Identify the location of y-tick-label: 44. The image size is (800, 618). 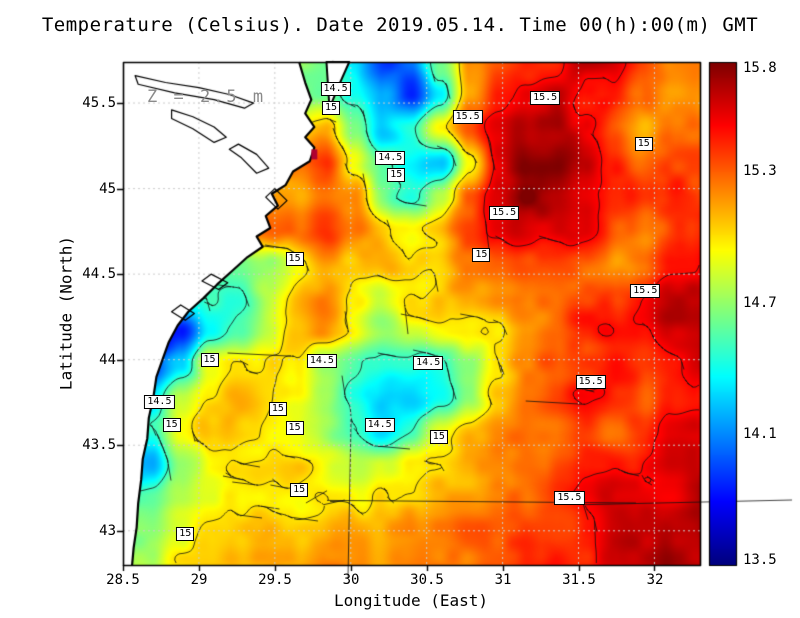
(107, 360).